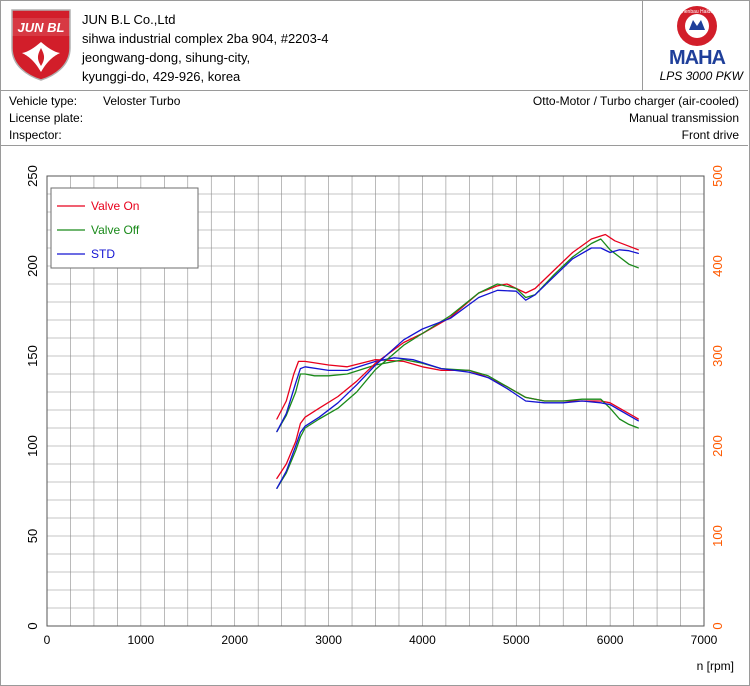 The image size is (750, 686). What do you see at coordinates (32, 176) in the screenshot?
I see `left-y-tick-label: 250` at bounding box center [32, 176].